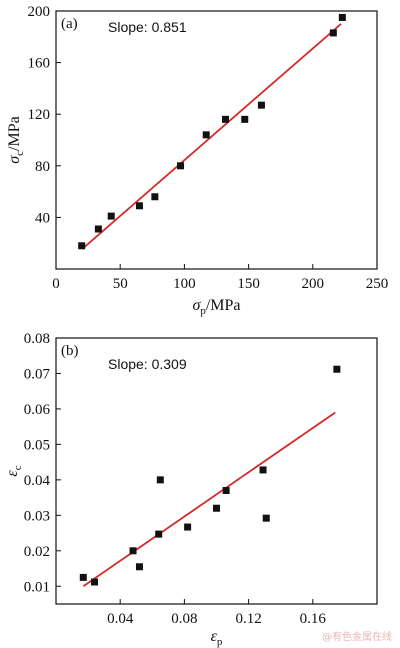  Describe the element at coordinates (14, 470) in the screenshot. I see `y-axis-label: εc` at that location.